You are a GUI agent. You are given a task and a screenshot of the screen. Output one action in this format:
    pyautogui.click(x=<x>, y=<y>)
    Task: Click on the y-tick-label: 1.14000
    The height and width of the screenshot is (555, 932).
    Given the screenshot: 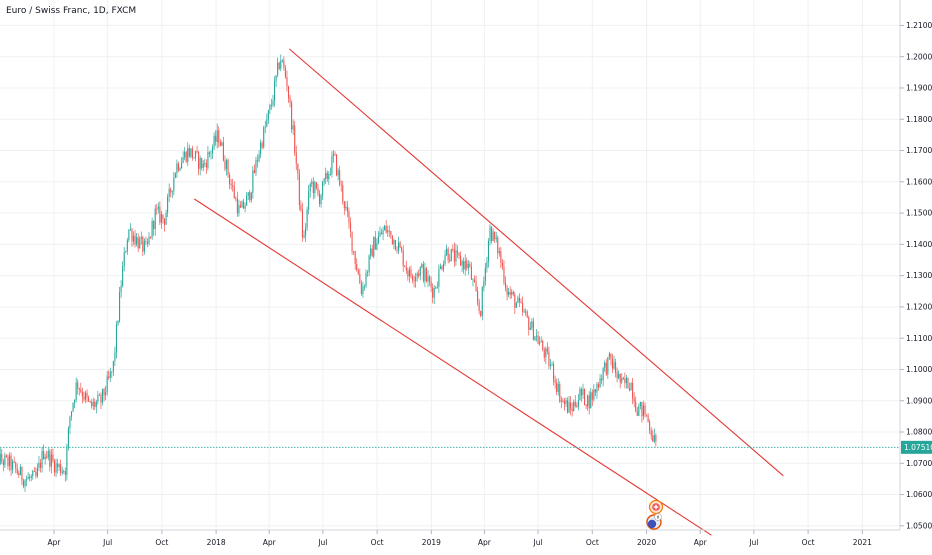 What is the action you would take?
    pyautogui.click(x=919, y=244)
    